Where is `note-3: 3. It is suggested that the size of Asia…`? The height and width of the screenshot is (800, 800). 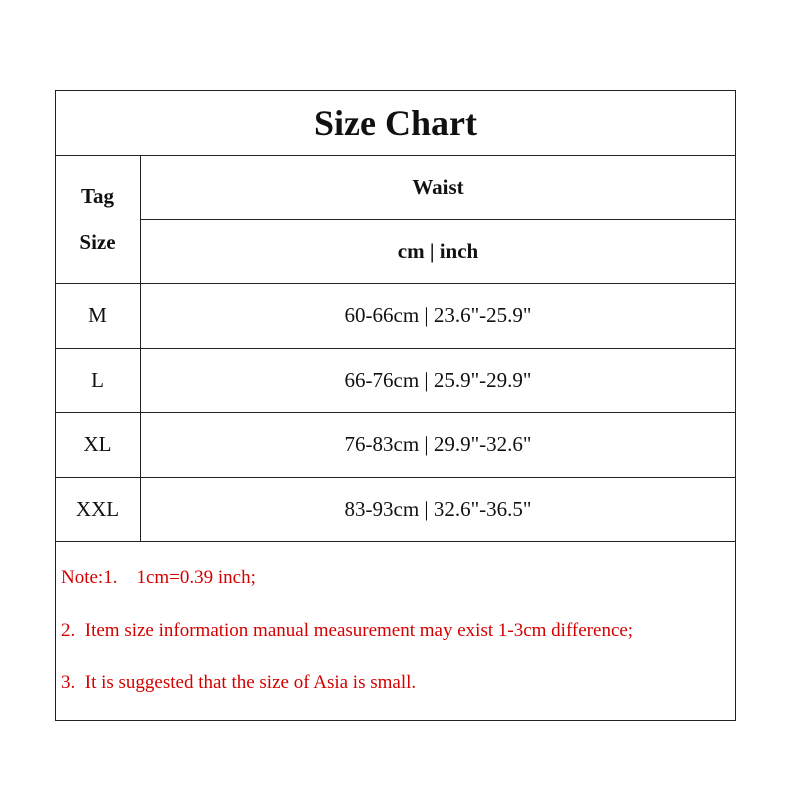
note-3: 3. It is suggested that the size of Asia… is located at coordinates (239, 682).